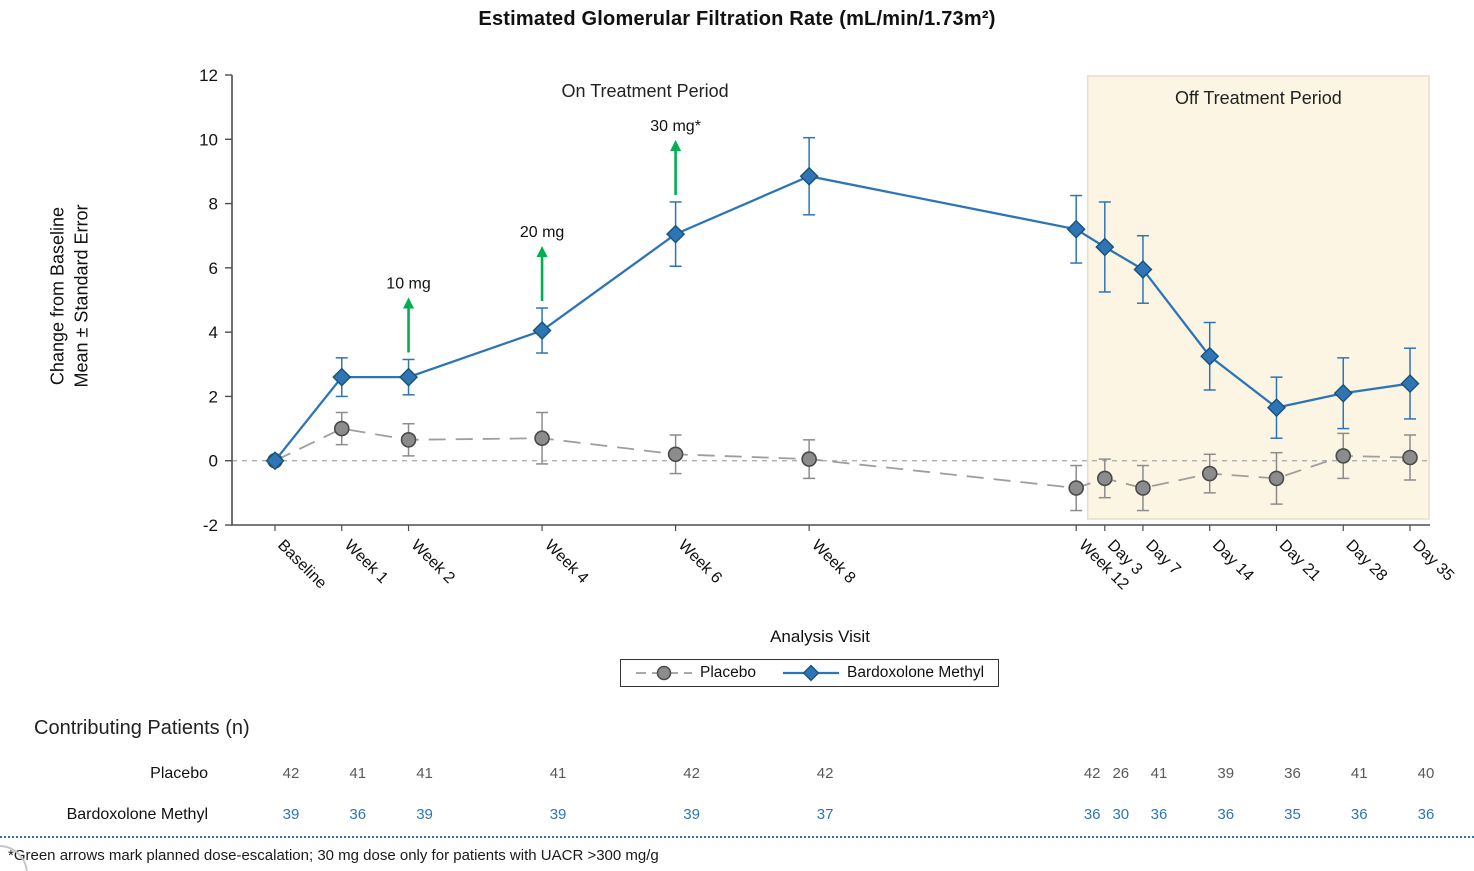 The image size is (1474, 871). Describe the element at coordinates (213, 332) in the screenshot. I see `y-tick-label: 4` at that location.